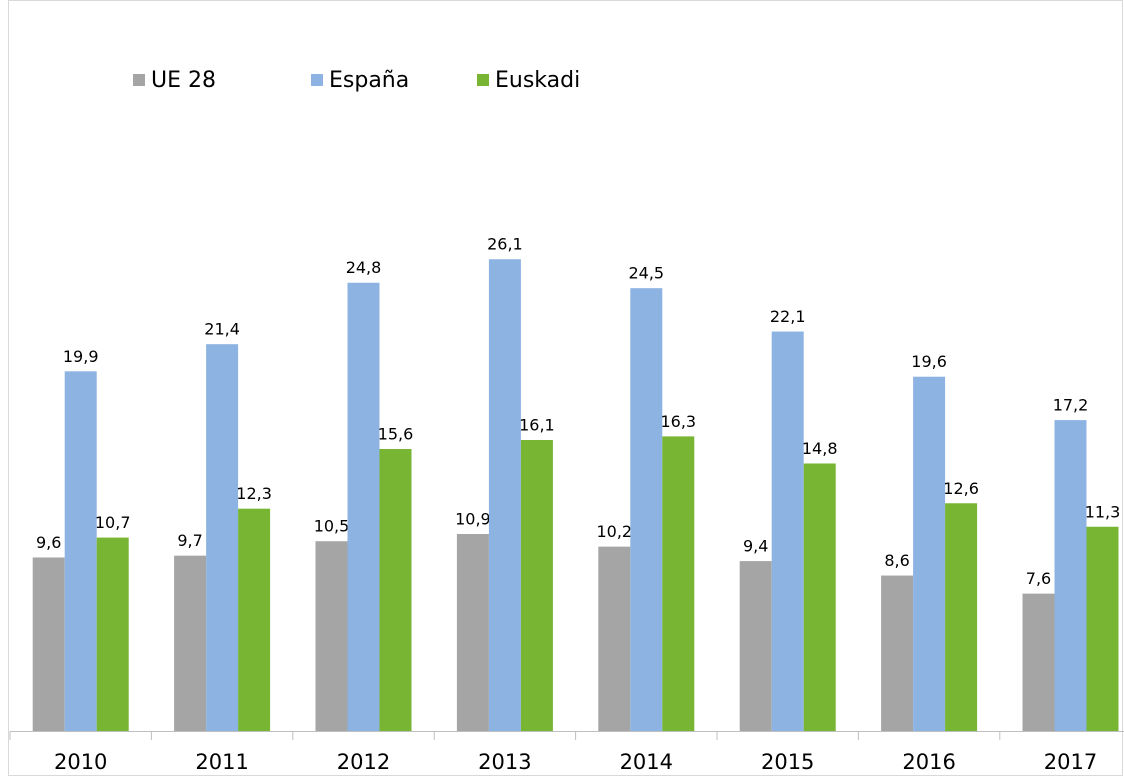  Describe the element at coordinates (81, 356) in the screenshot. I see `value-label: 19,9` at that location.